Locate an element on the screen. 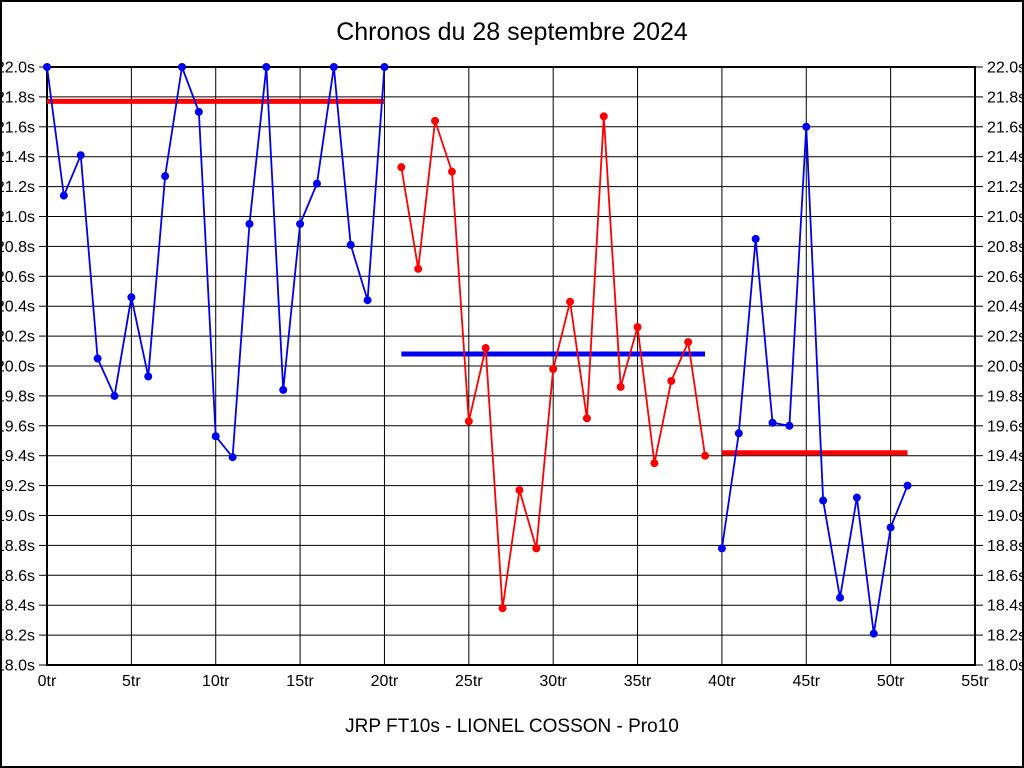 The width and height of the screenshot is (1024, 768). y-axis-label-right-20.8s: 20.8s is located at coordinates (1005, 247).